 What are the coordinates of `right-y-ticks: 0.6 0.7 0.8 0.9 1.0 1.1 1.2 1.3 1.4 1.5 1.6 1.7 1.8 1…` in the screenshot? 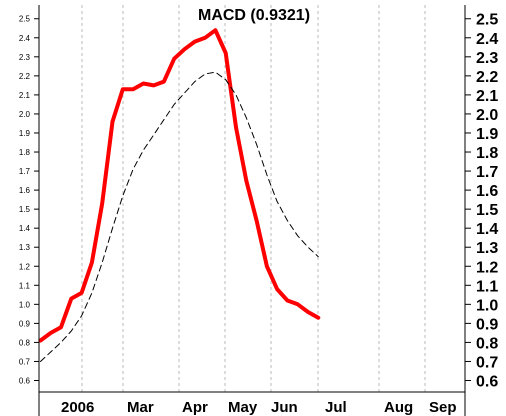 It's located at (481, 201).